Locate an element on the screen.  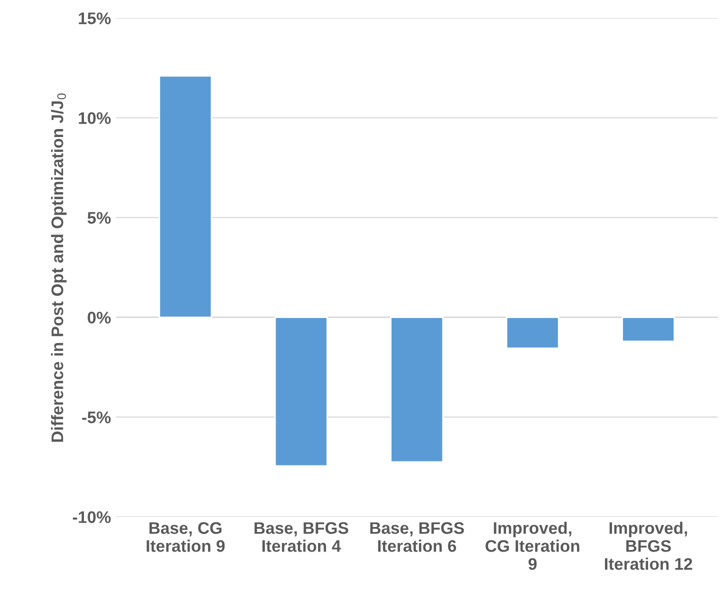
x-tick-label: Base, CG Iteration 9 is located at coordinates (185, 537).